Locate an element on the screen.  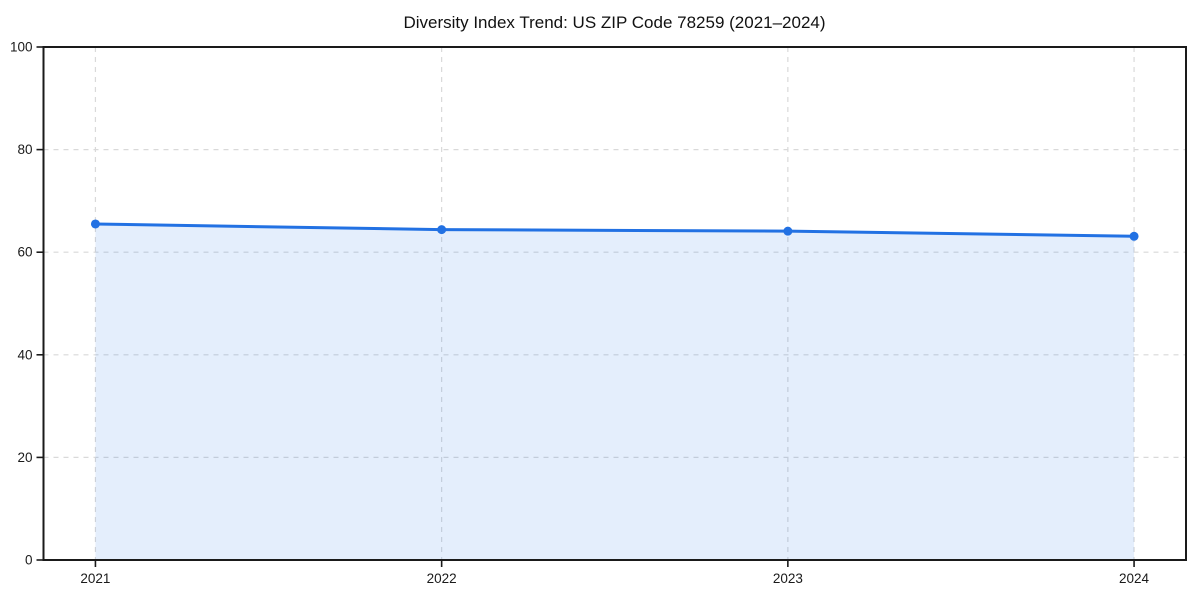
trend-line is located at coordinates (614, 230).